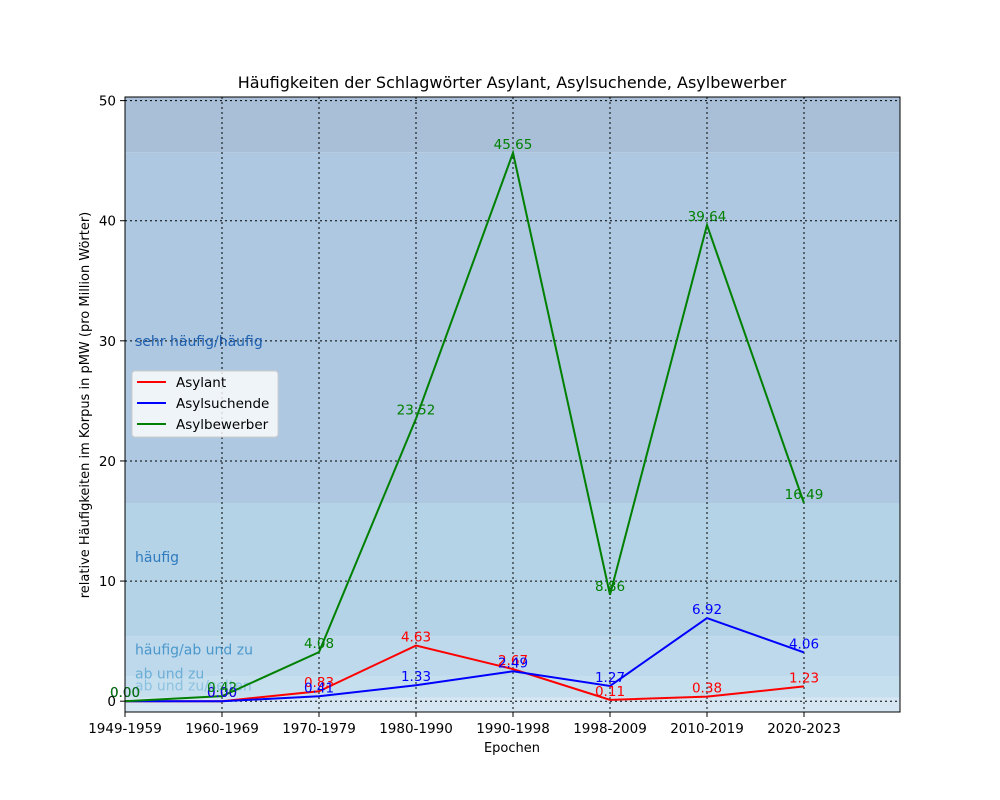 The height and width of the screenshot is (800, 1000). Describe the element at coordinates (107, 582) in the screenshot. I see `y-tick-label-1: 10` at that location.